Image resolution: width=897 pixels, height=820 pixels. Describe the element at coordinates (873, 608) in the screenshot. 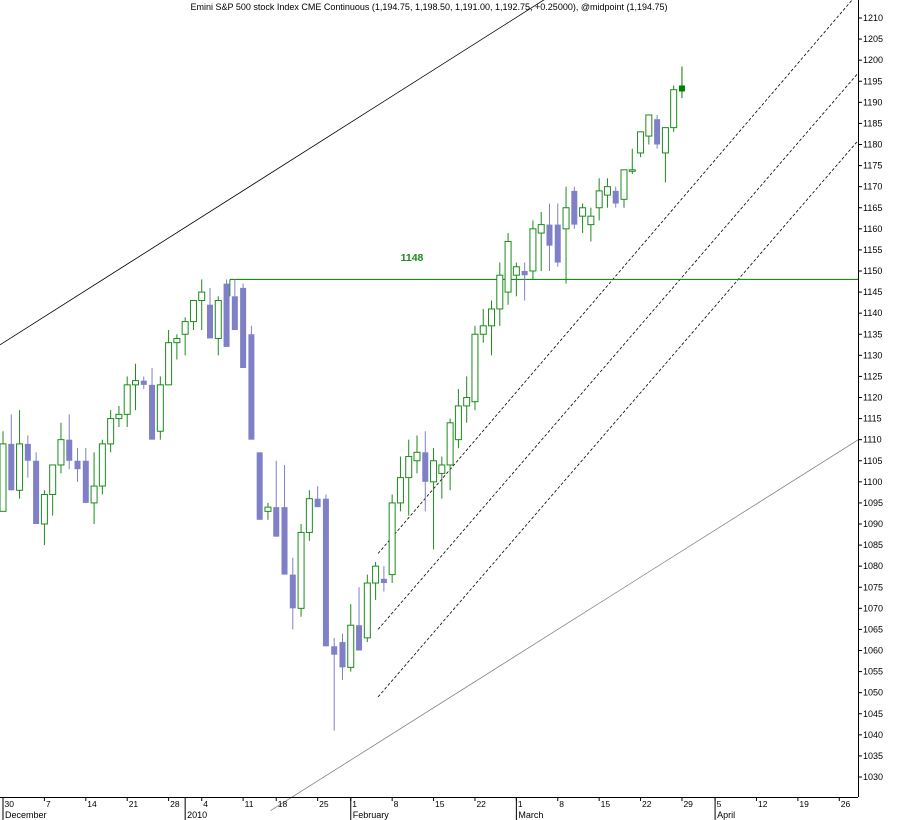

I see `price-tick-label: 1070` at that location.